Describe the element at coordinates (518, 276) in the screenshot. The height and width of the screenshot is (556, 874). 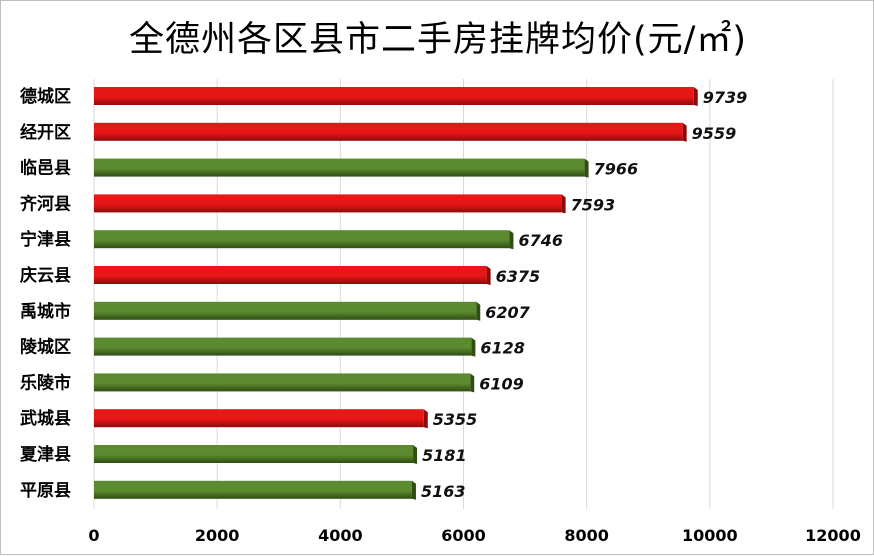
I see `data-label: 6375` at that location.